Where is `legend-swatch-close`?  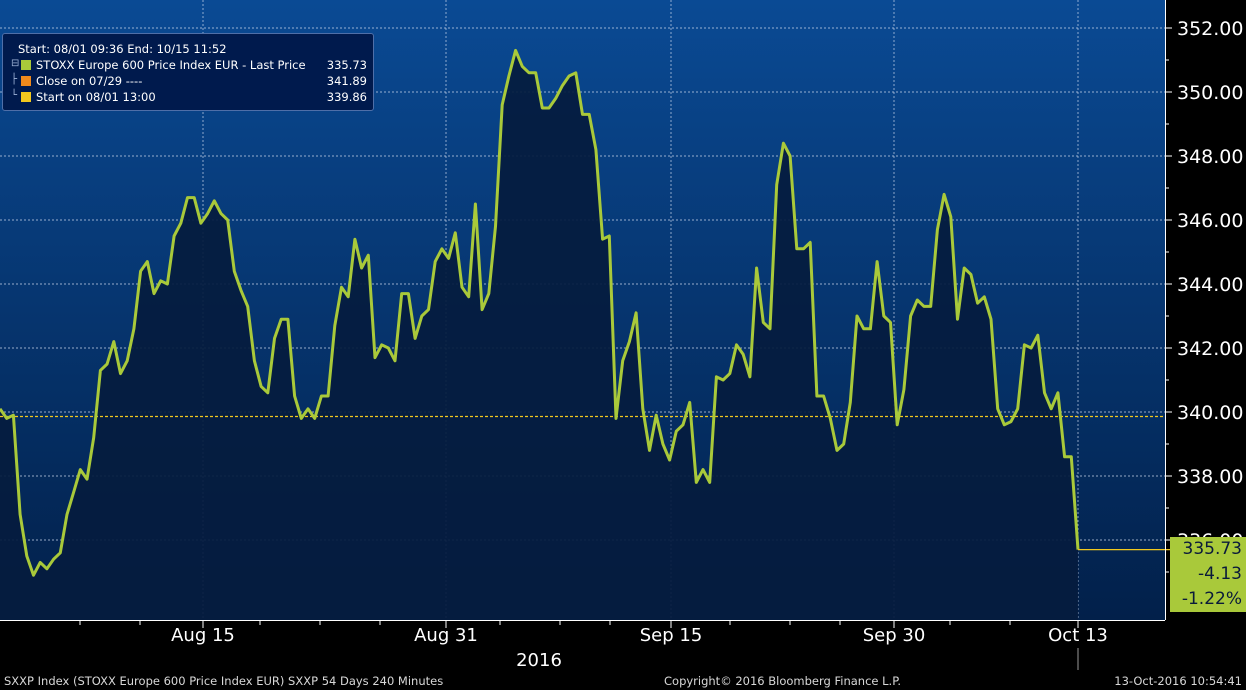
legend-swatch-close is located at coordinates (26, 81).